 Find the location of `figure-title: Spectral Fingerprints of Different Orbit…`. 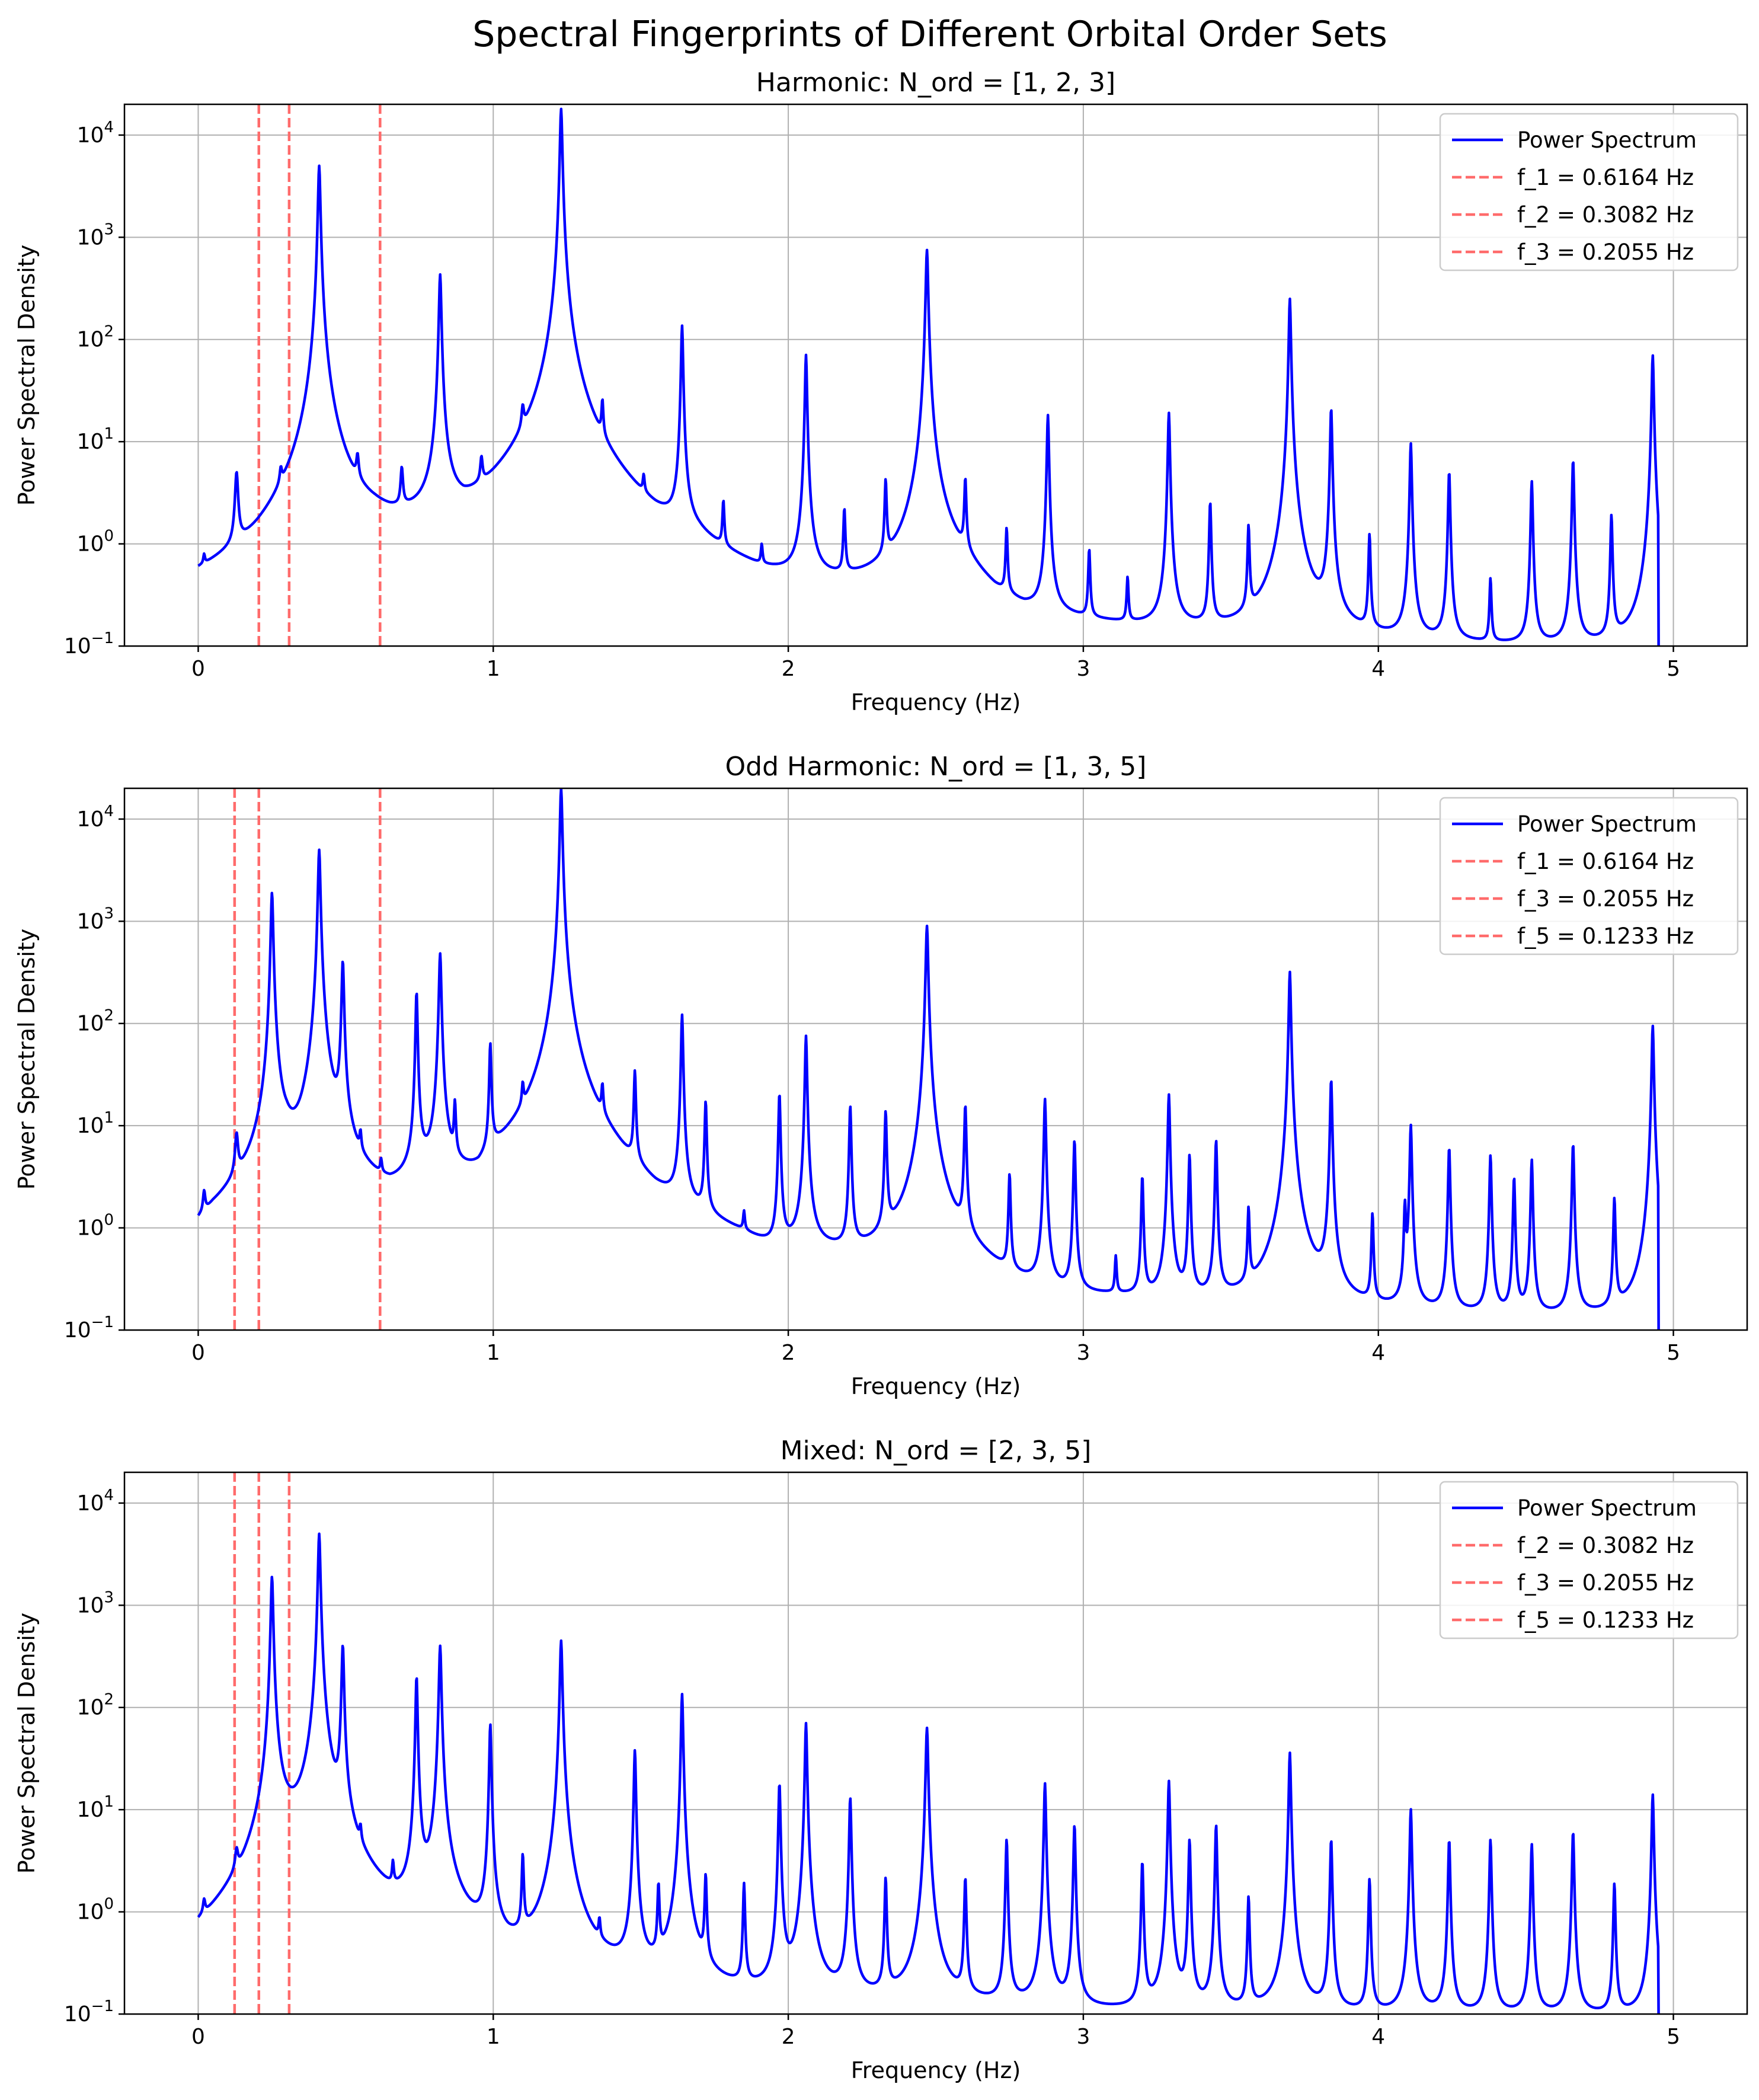

figure-title: Spectral Fingerprints of Different Orbit… is located at coordinates (929, 34).